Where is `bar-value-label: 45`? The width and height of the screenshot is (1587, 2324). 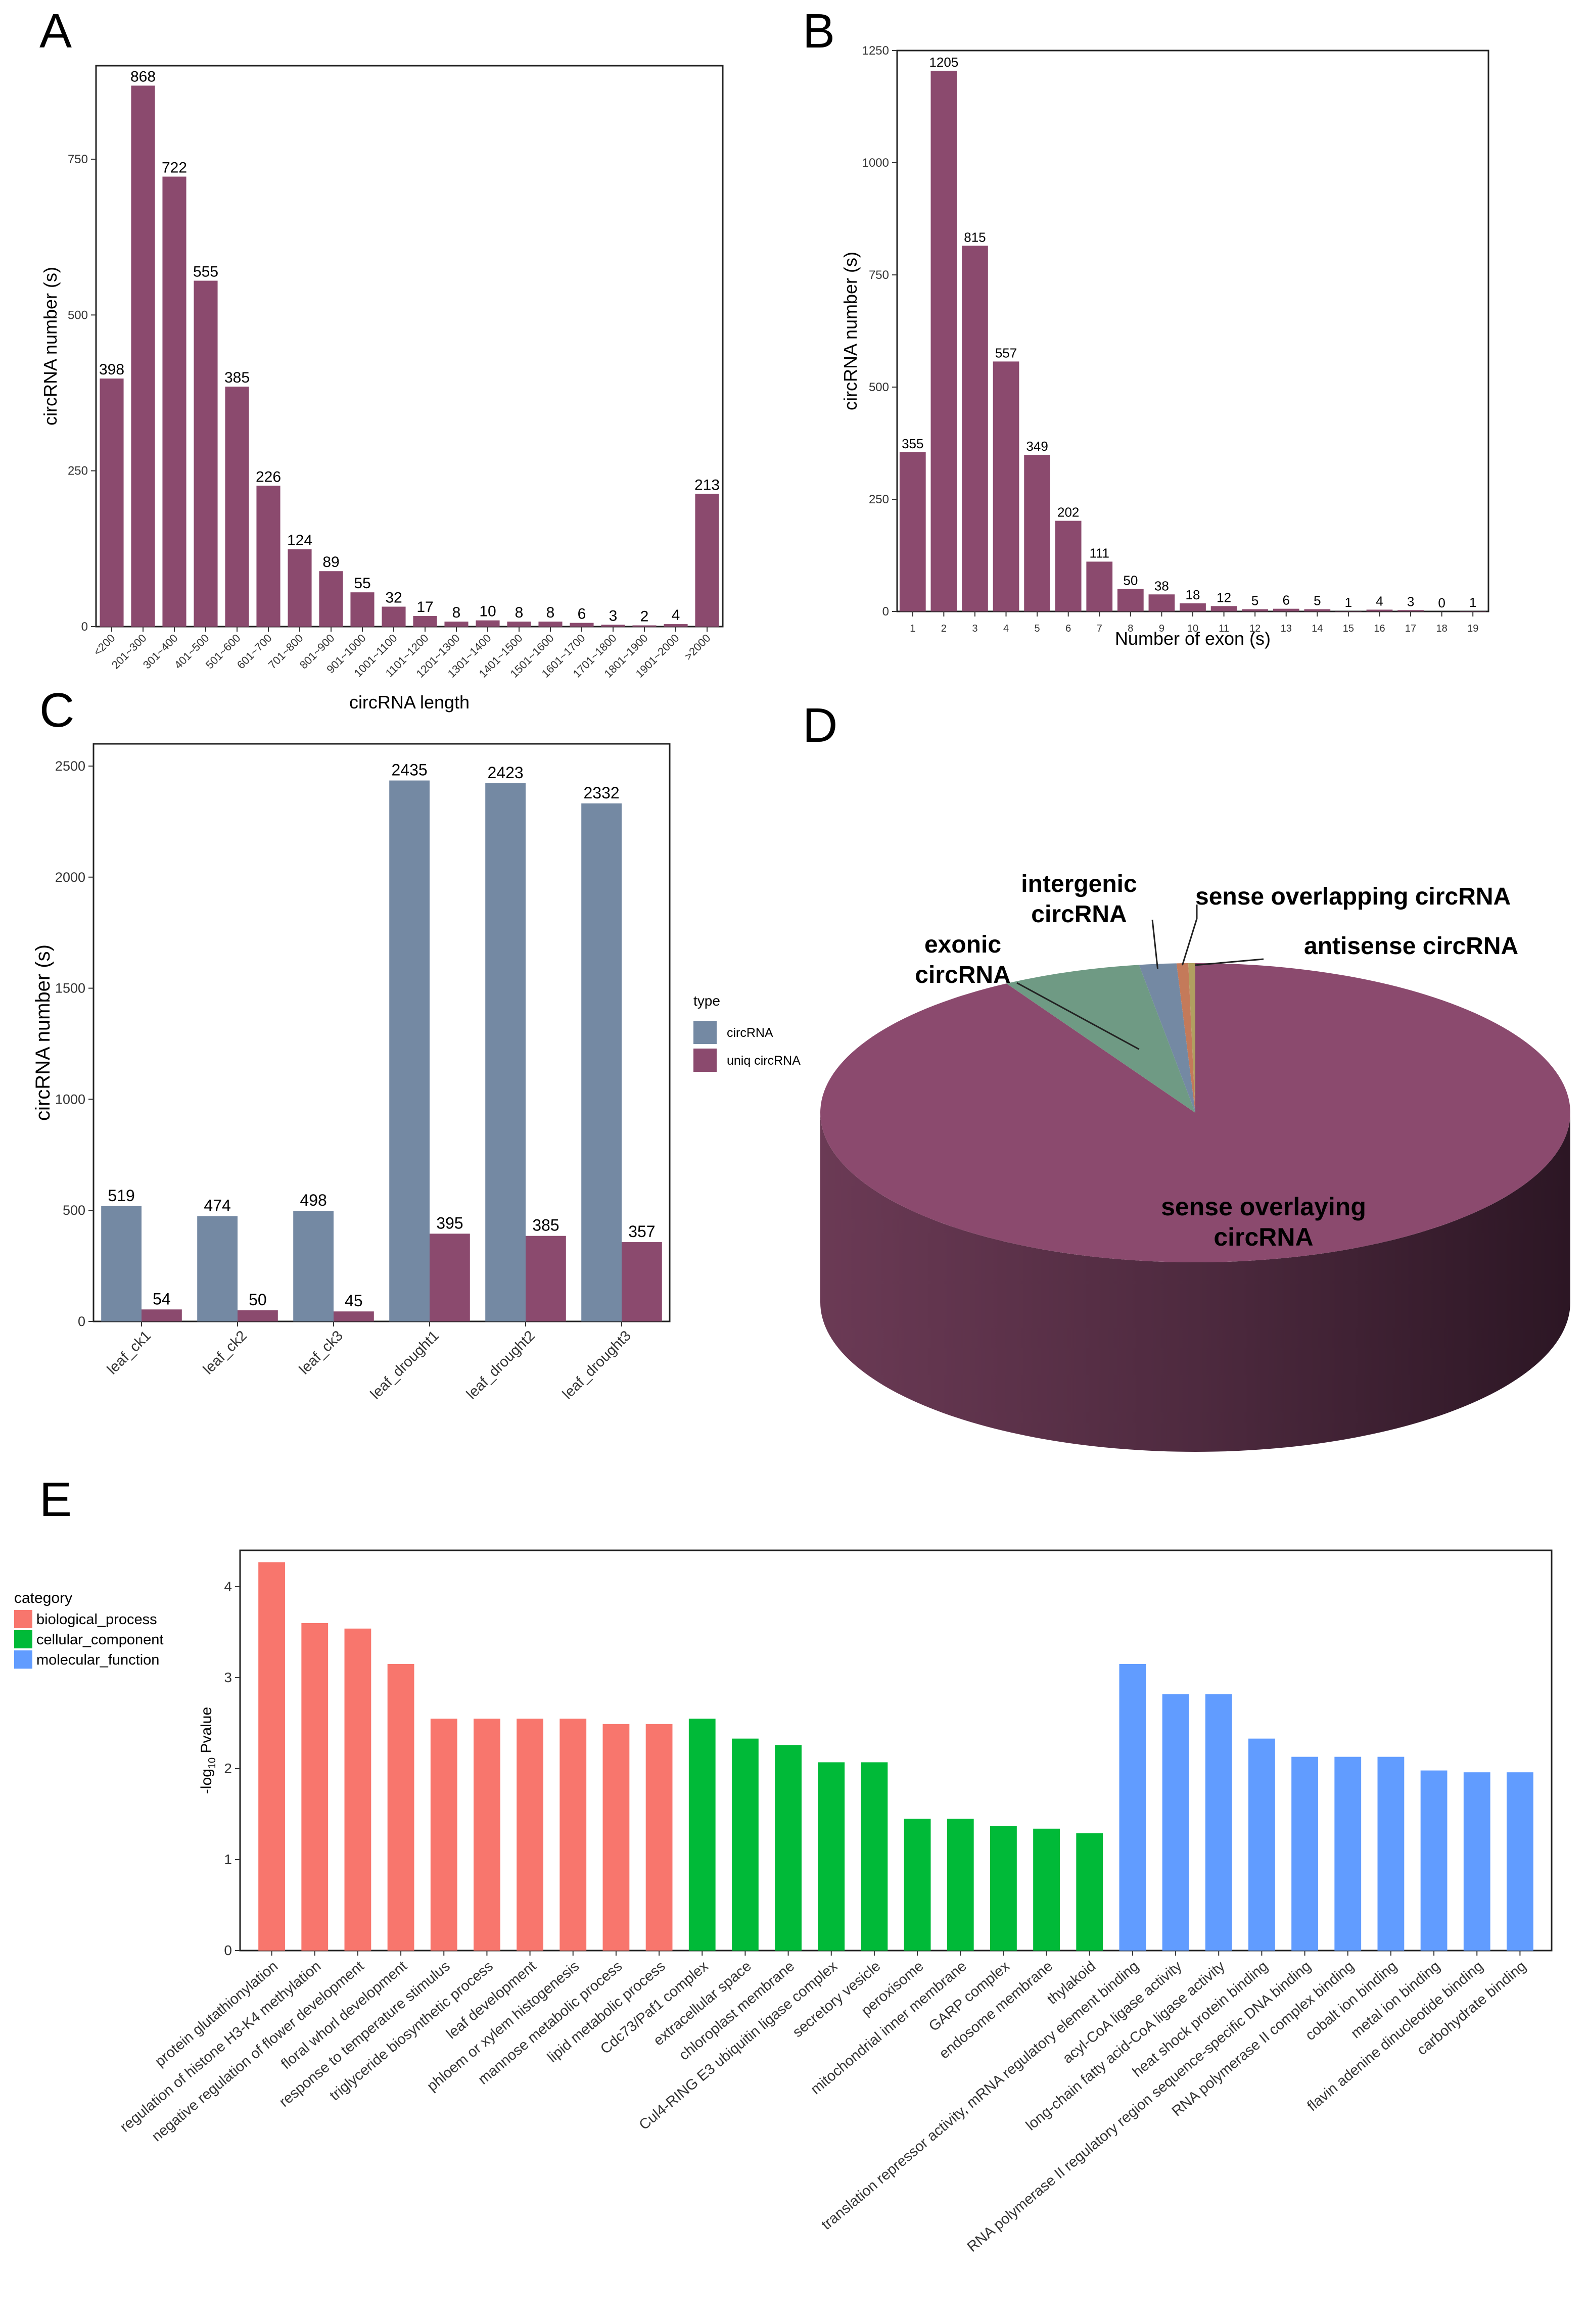 bar-value-label: 45 is located at coordinates (354, 1301).